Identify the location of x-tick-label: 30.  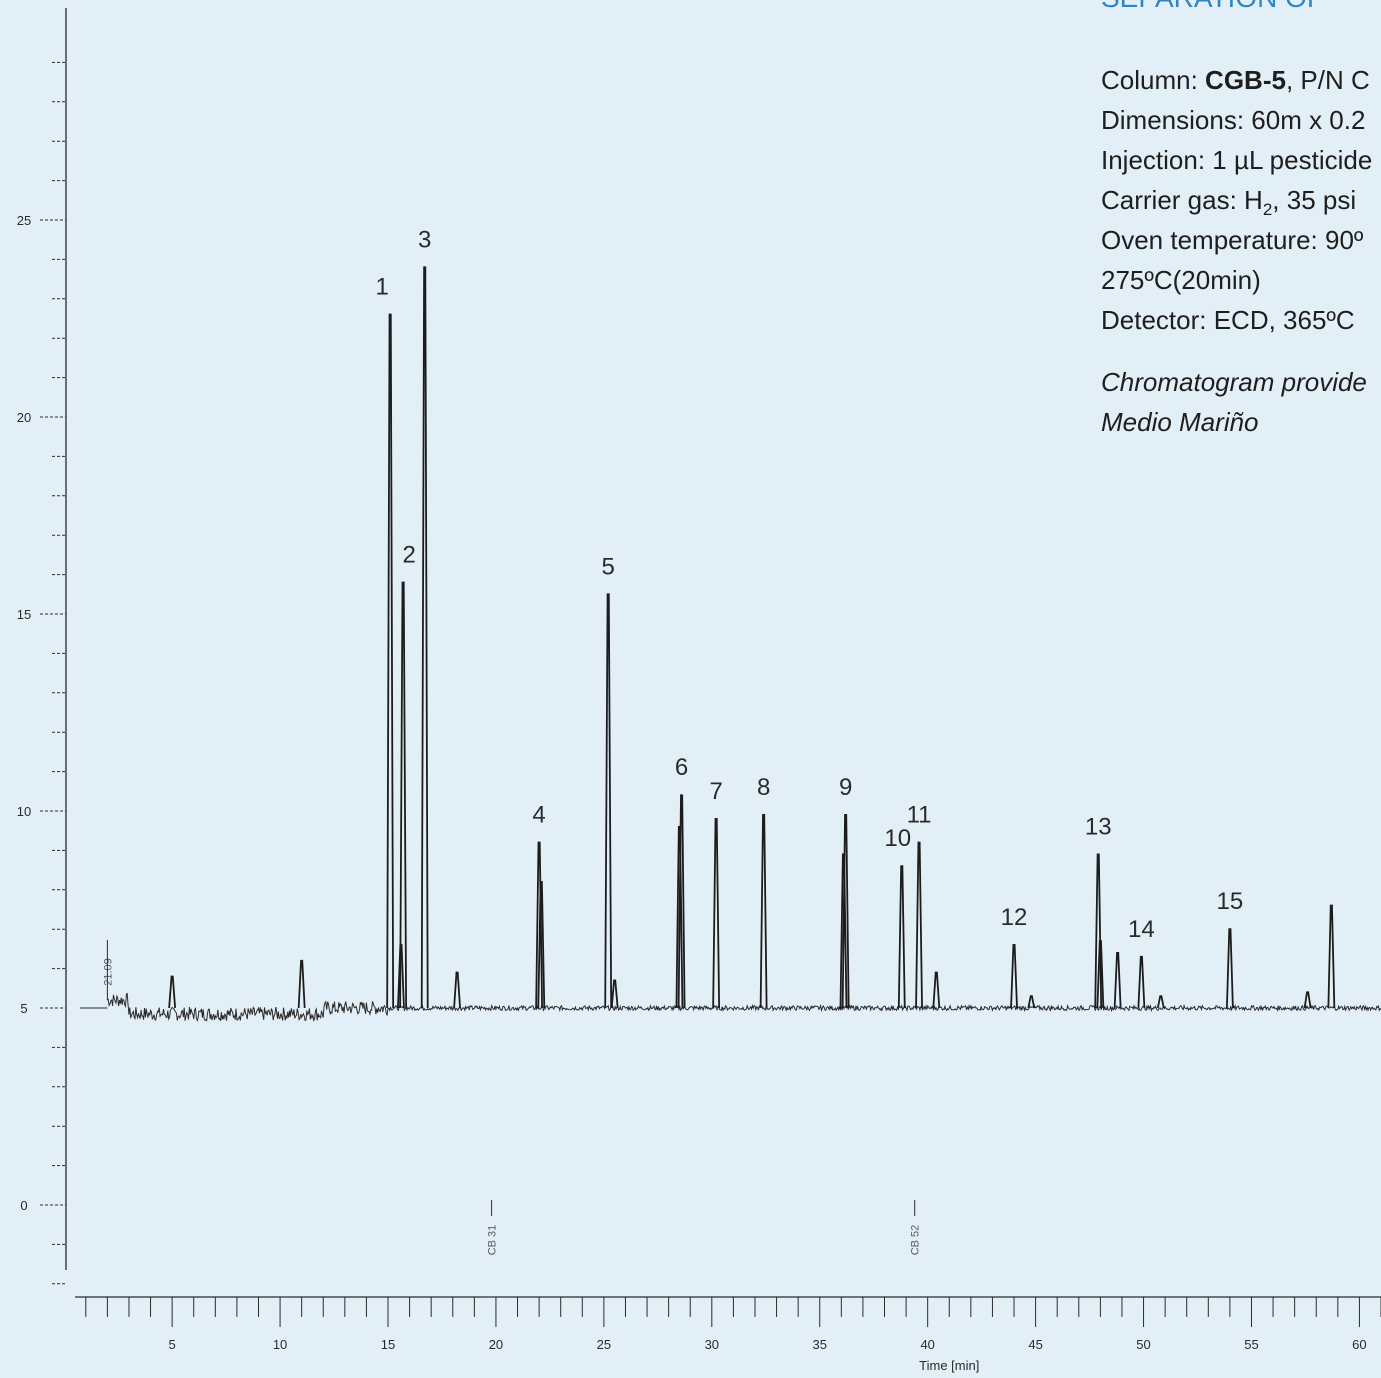
(712, 1344).